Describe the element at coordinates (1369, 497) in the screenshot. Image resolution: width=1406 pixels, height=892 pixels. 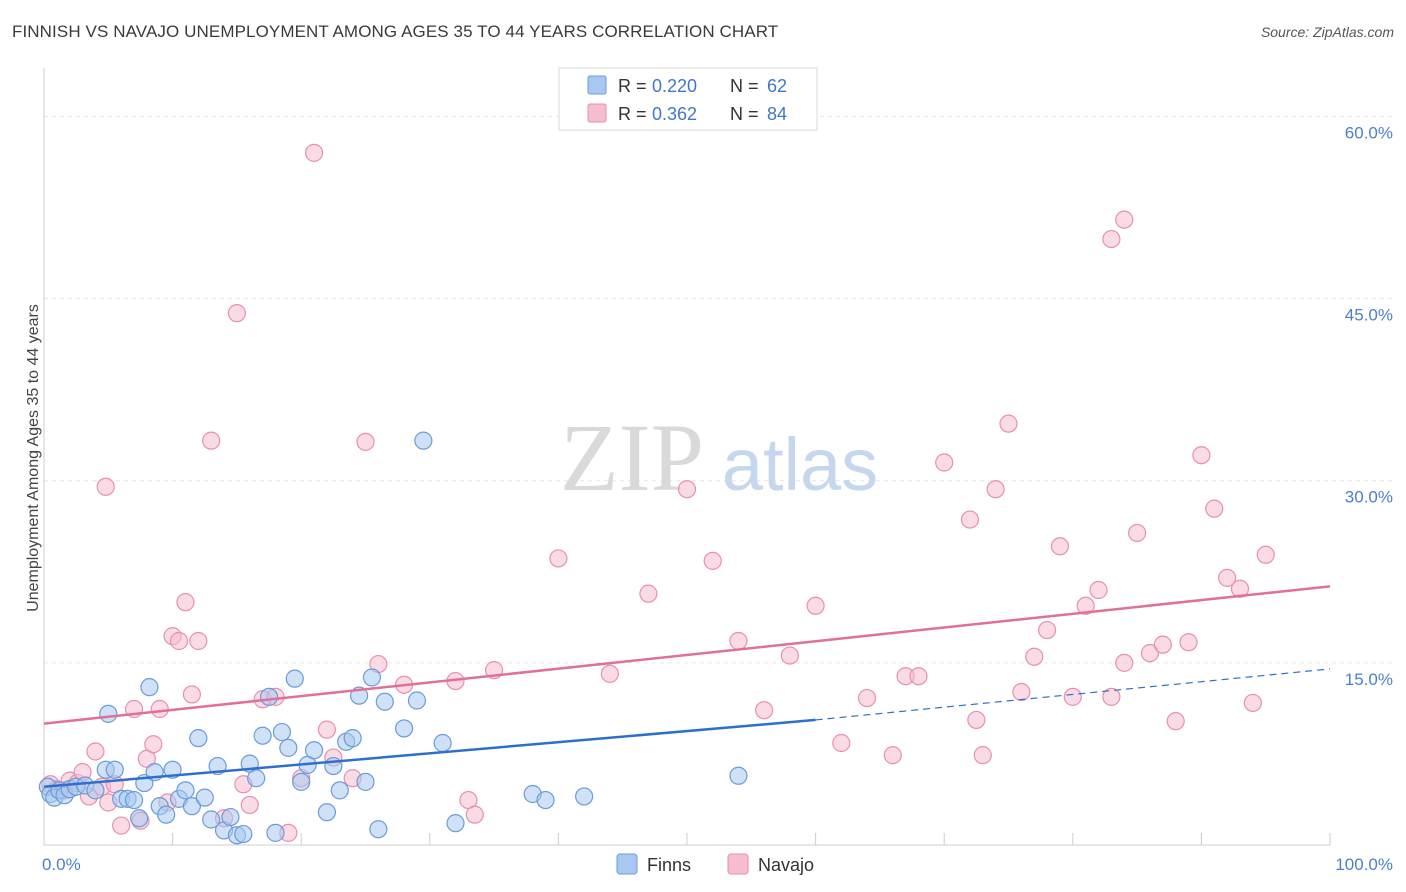
I see `y-tick-label: 30.0%` at that location.